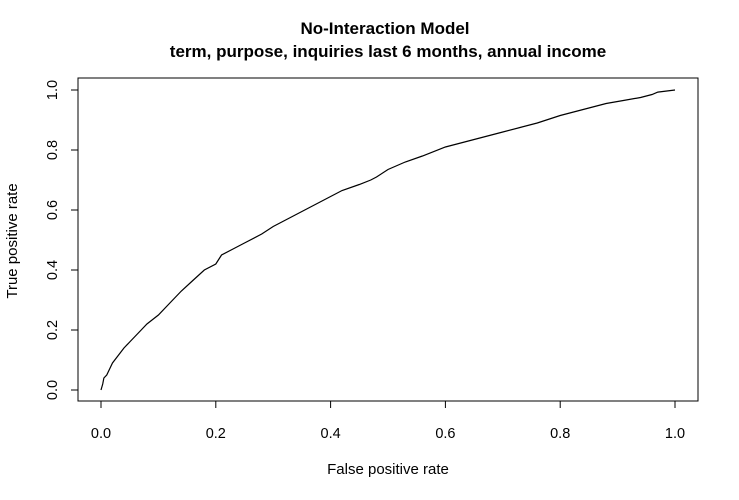 This screenshot has width=739, height=500. Describe the element at coordinates (675, 434) in the screenshot. I see `x-tick-label: 1.0` at that location.